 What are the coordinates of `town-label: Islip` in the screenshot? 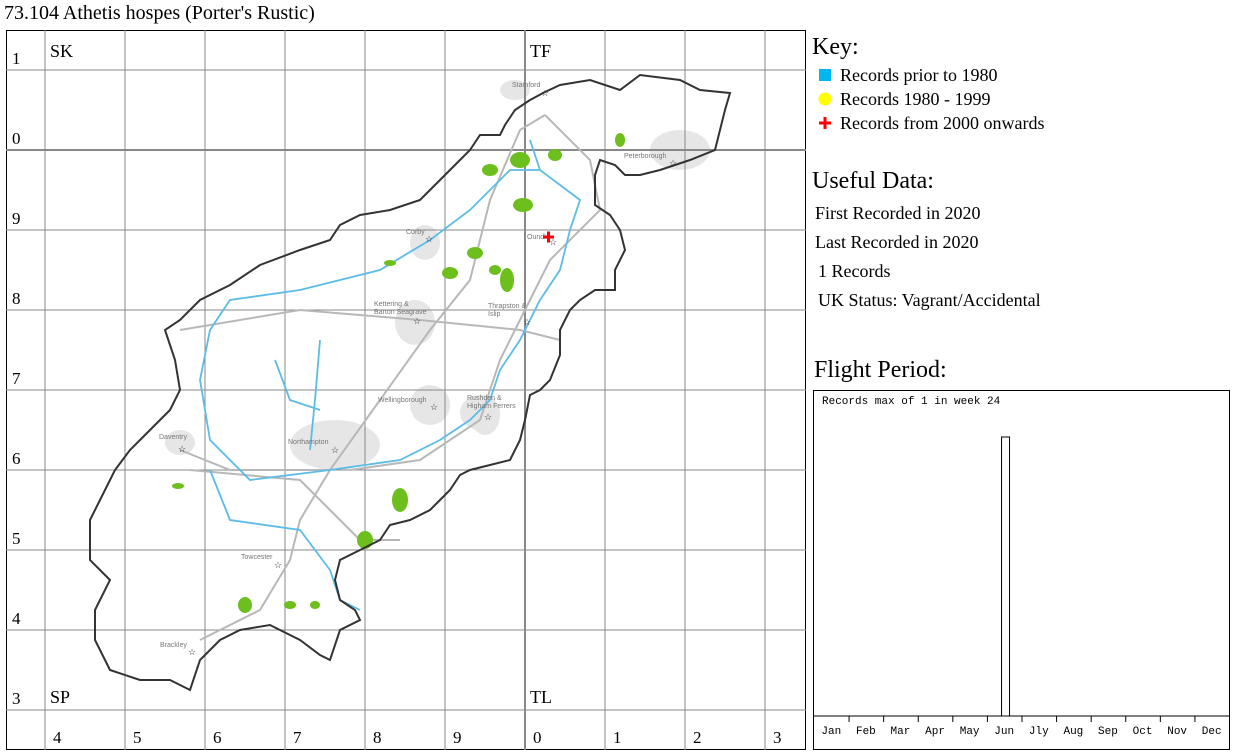 It's located at (494, 314).